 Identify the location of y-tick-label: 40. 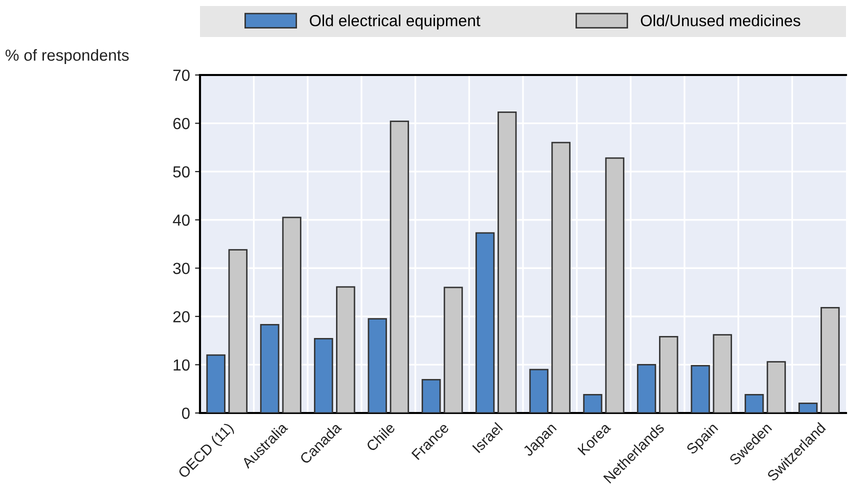
(181, 220).